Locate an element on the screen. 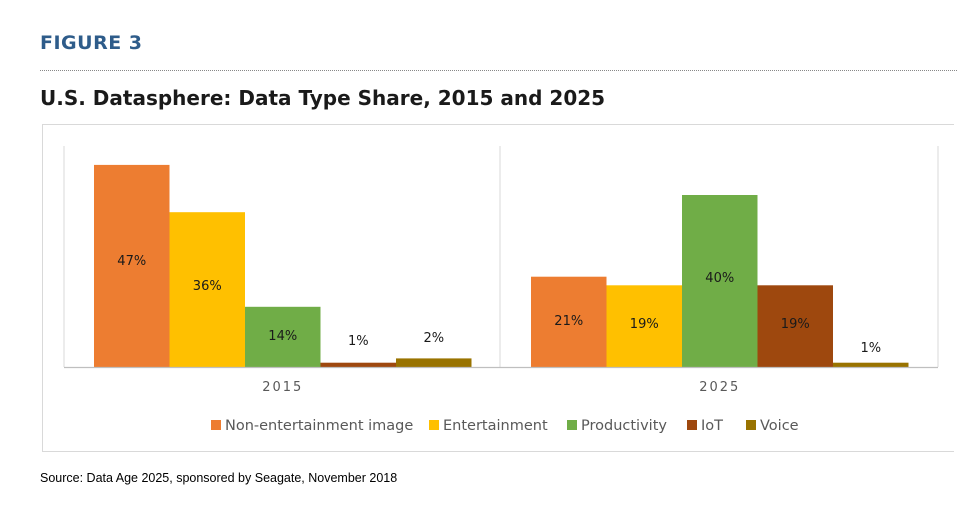  bar-2015-voice is located at coordinates (434, 362).